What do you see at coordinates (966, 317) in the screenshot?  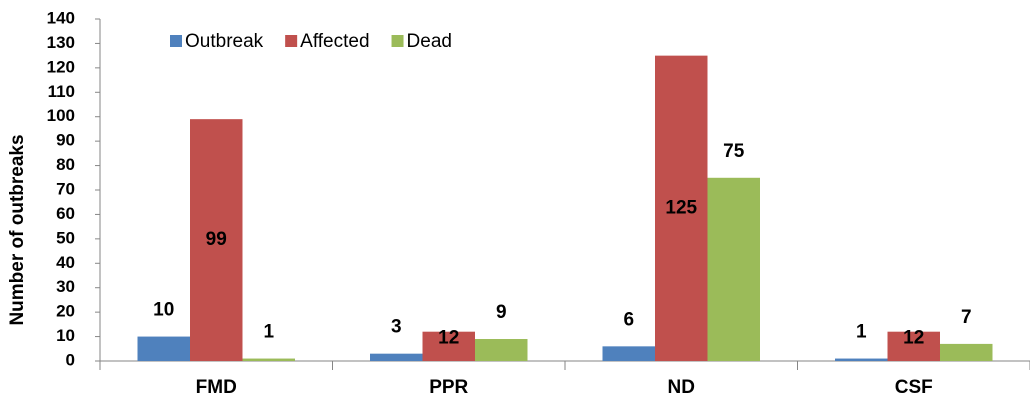 I see `data-label: 7` at bounding box center [966, 317].